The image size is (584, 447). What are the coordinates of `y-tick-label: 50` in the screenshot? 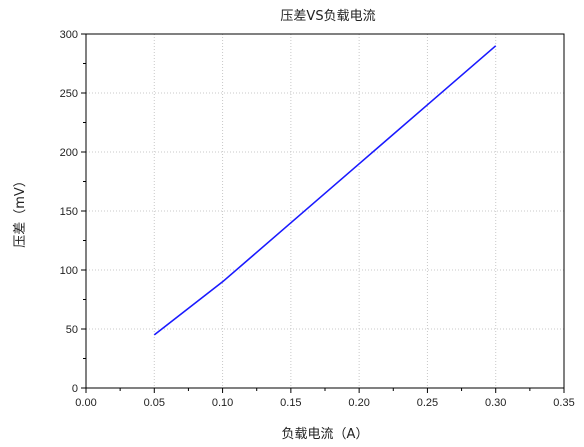 It's located at (72, 330).